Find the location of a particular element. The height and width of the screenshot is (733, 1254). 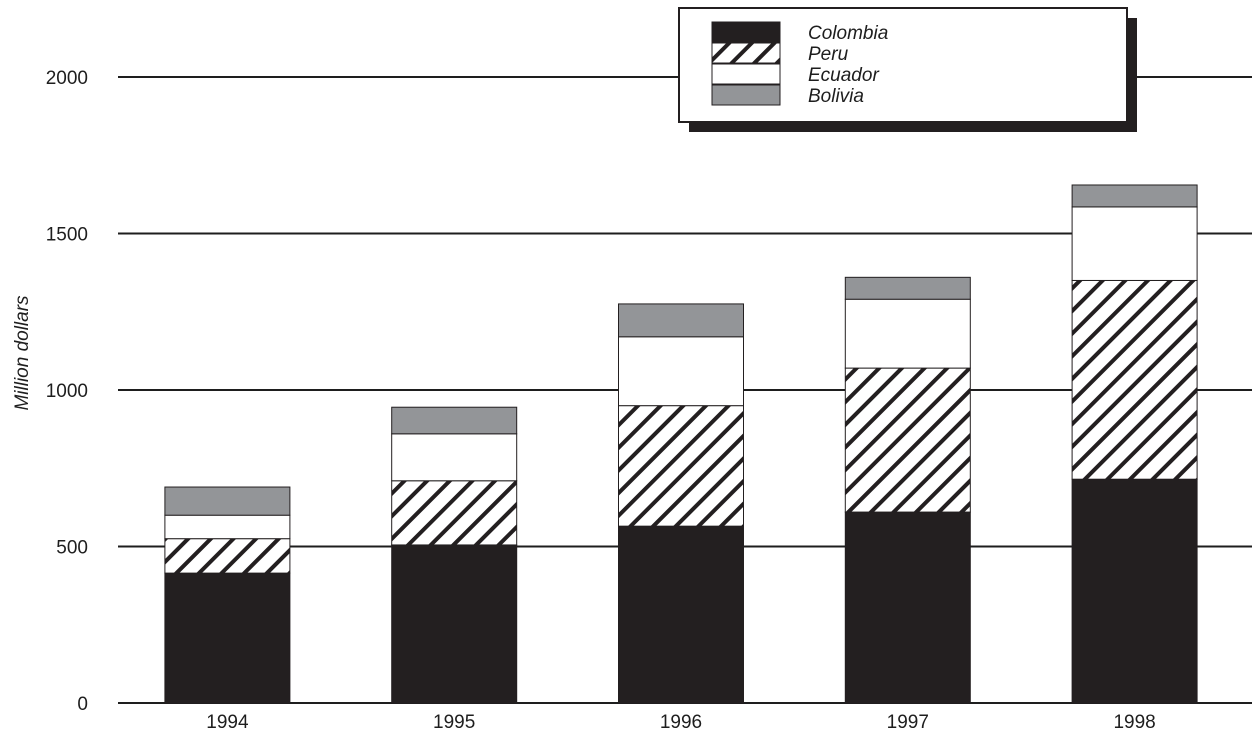

y-axis-ticks: 0 500 1000 1500 2000 is located at coordinates (67, 391).